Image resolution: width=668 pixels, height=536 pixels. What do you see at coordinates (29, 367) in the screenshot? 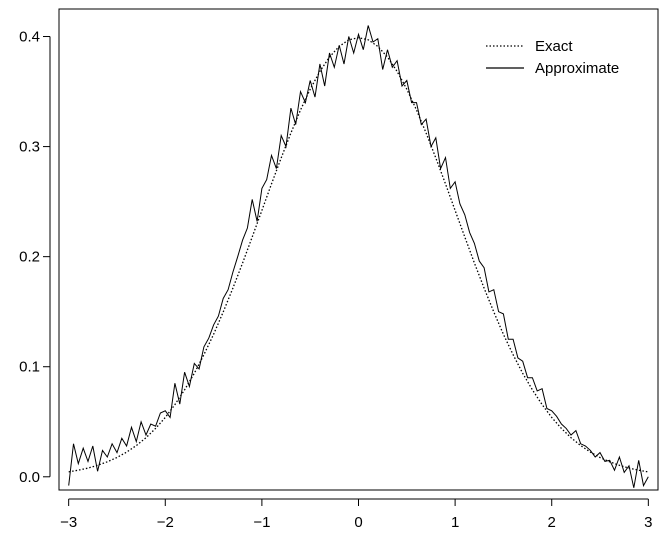
I see `y-tick-label: 0.1` at bounding box center [29, 367].